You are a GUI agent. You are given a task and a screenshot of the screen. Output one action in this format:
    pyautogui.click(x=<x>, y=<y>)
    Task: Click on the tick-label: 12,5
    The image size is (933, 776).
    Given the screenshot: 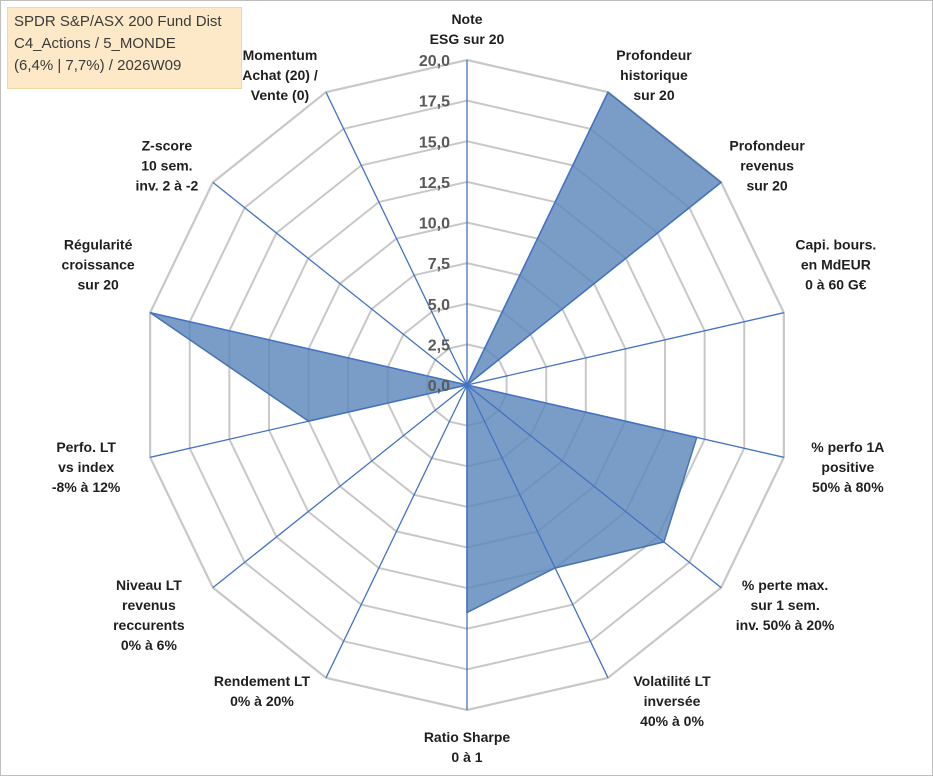 What is the action you would take?
    pyautogui.click(x=434, y=183)
    